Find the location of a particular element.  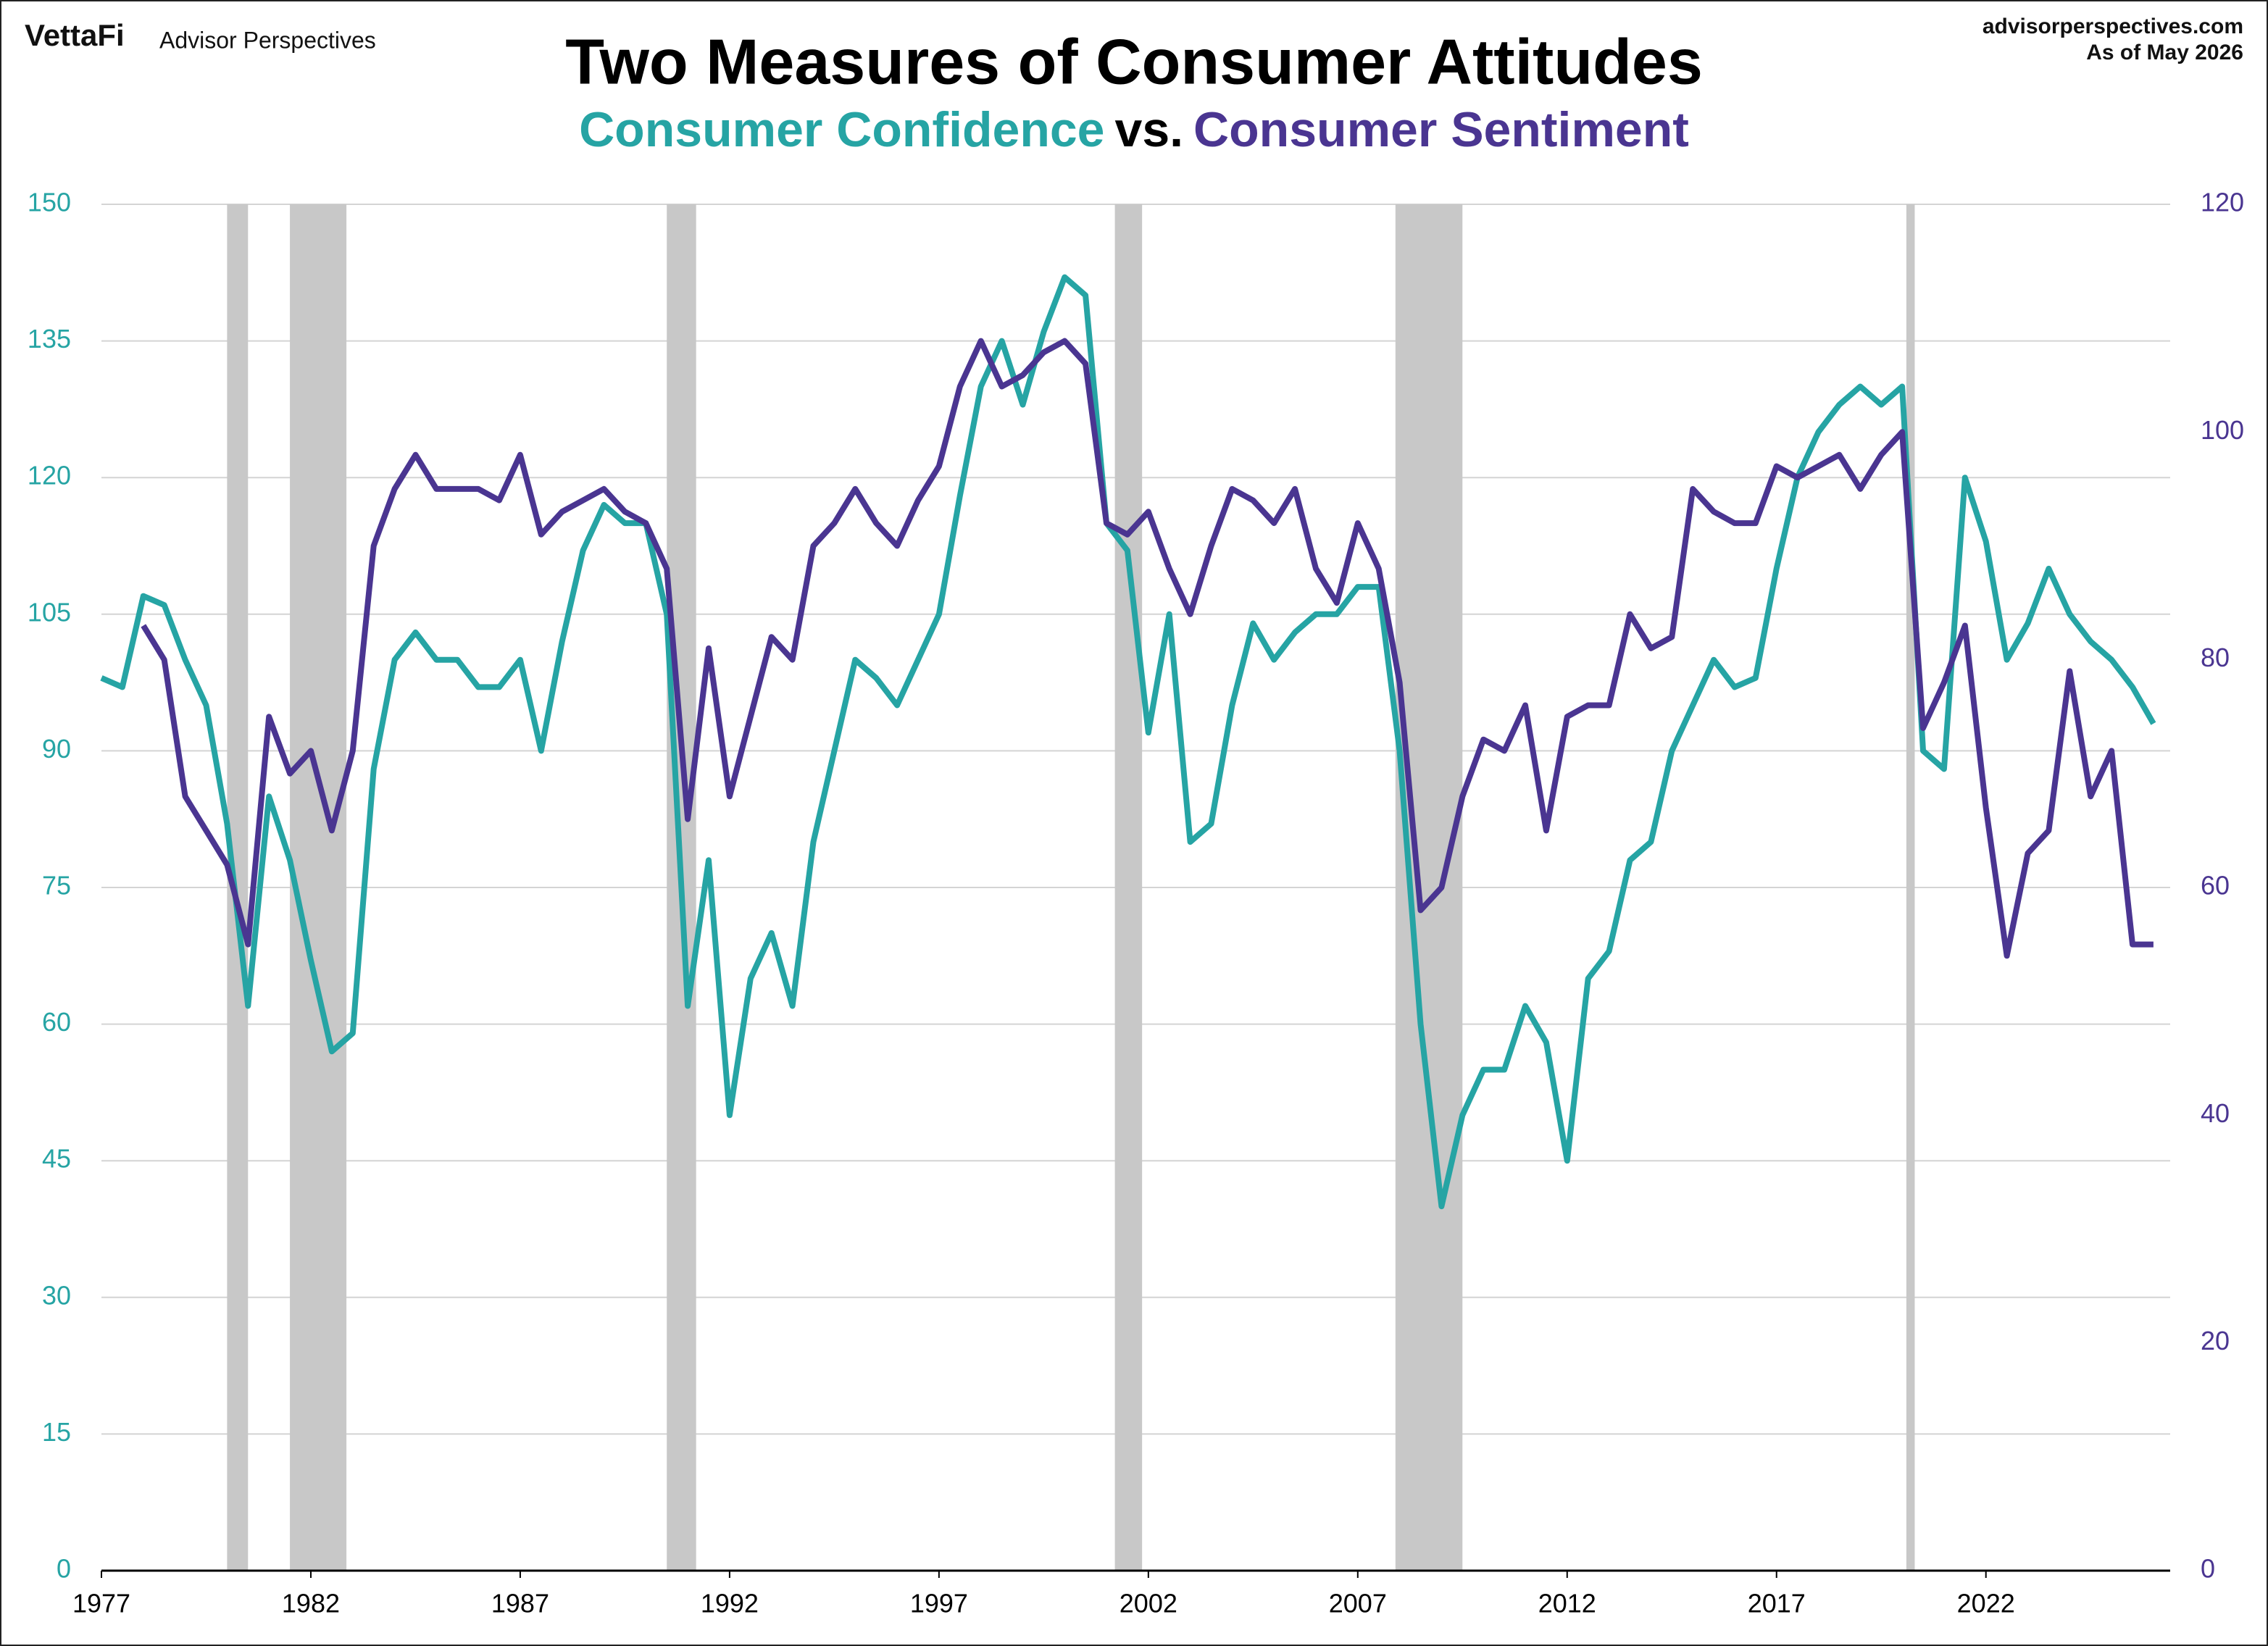

y2-tick-label: 20 is located at coordinates (2216, 1340).